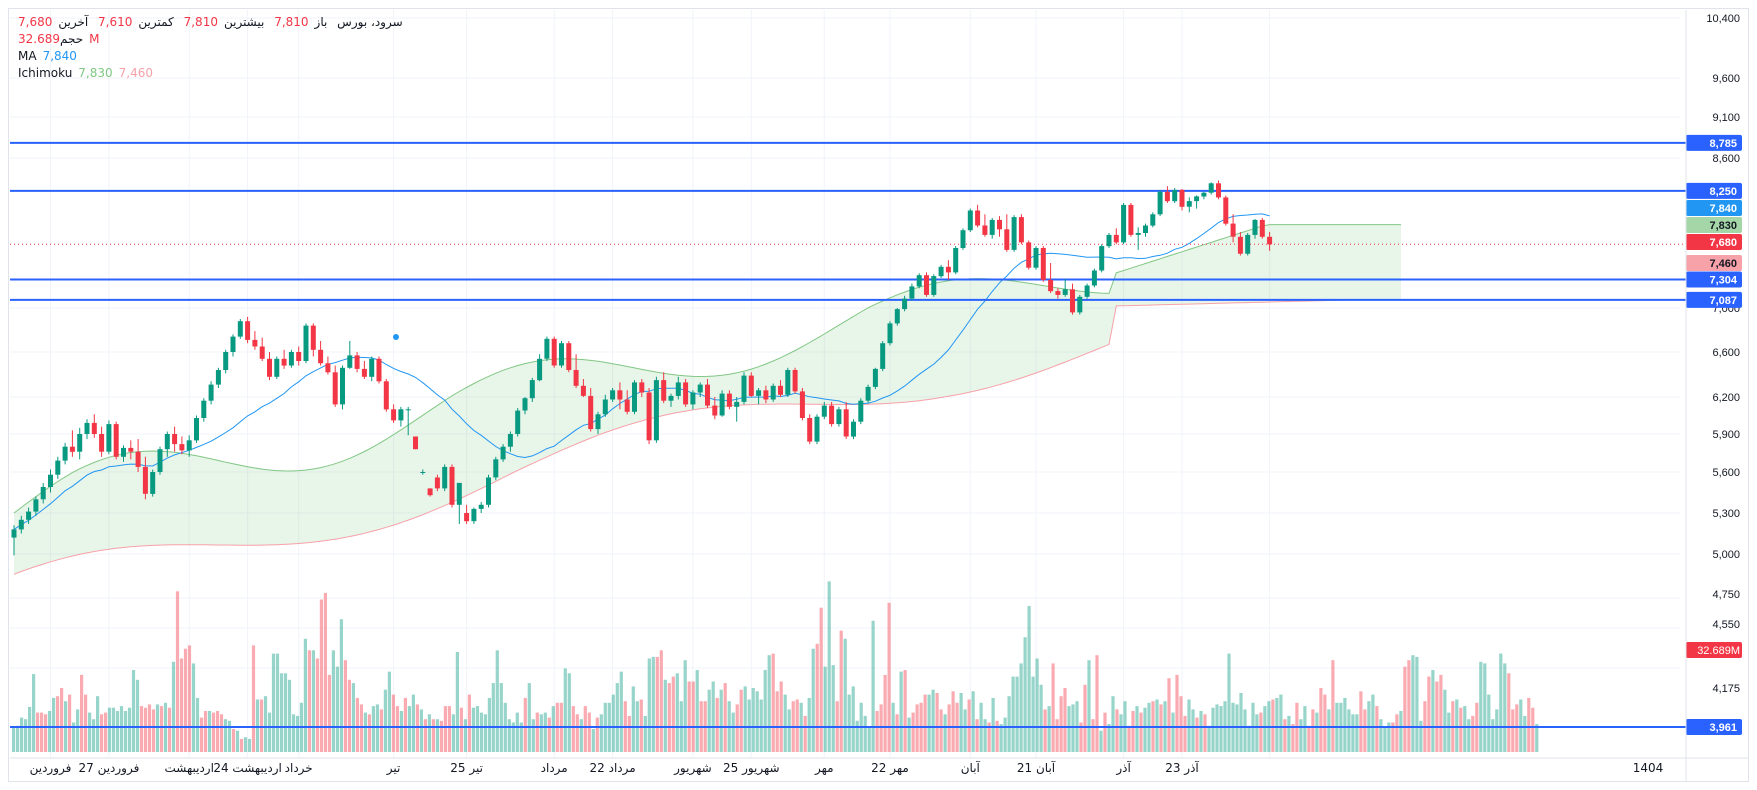 The image size is (1757, 790). What do you see at coordinates (1182, 768) in the screenshot?
I see `time-tick-label: 23 آذر` at bounding box center [1182, 768].